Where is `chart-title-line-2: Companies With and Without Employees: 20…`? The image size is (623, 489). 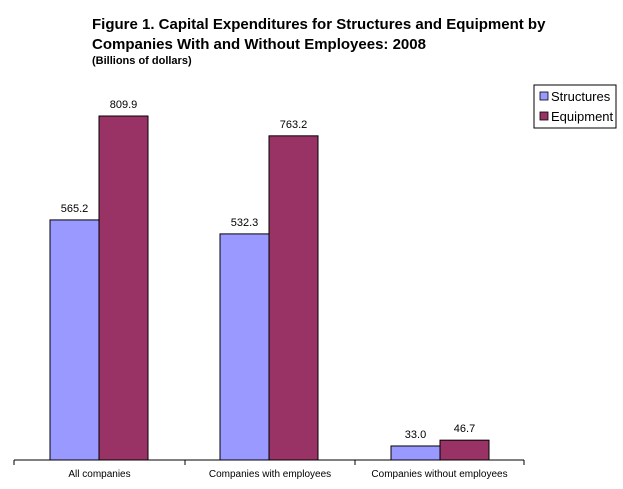
chart-title-line-2: Companies With and Without Employees: 20… is located at coordinates (259, 44).